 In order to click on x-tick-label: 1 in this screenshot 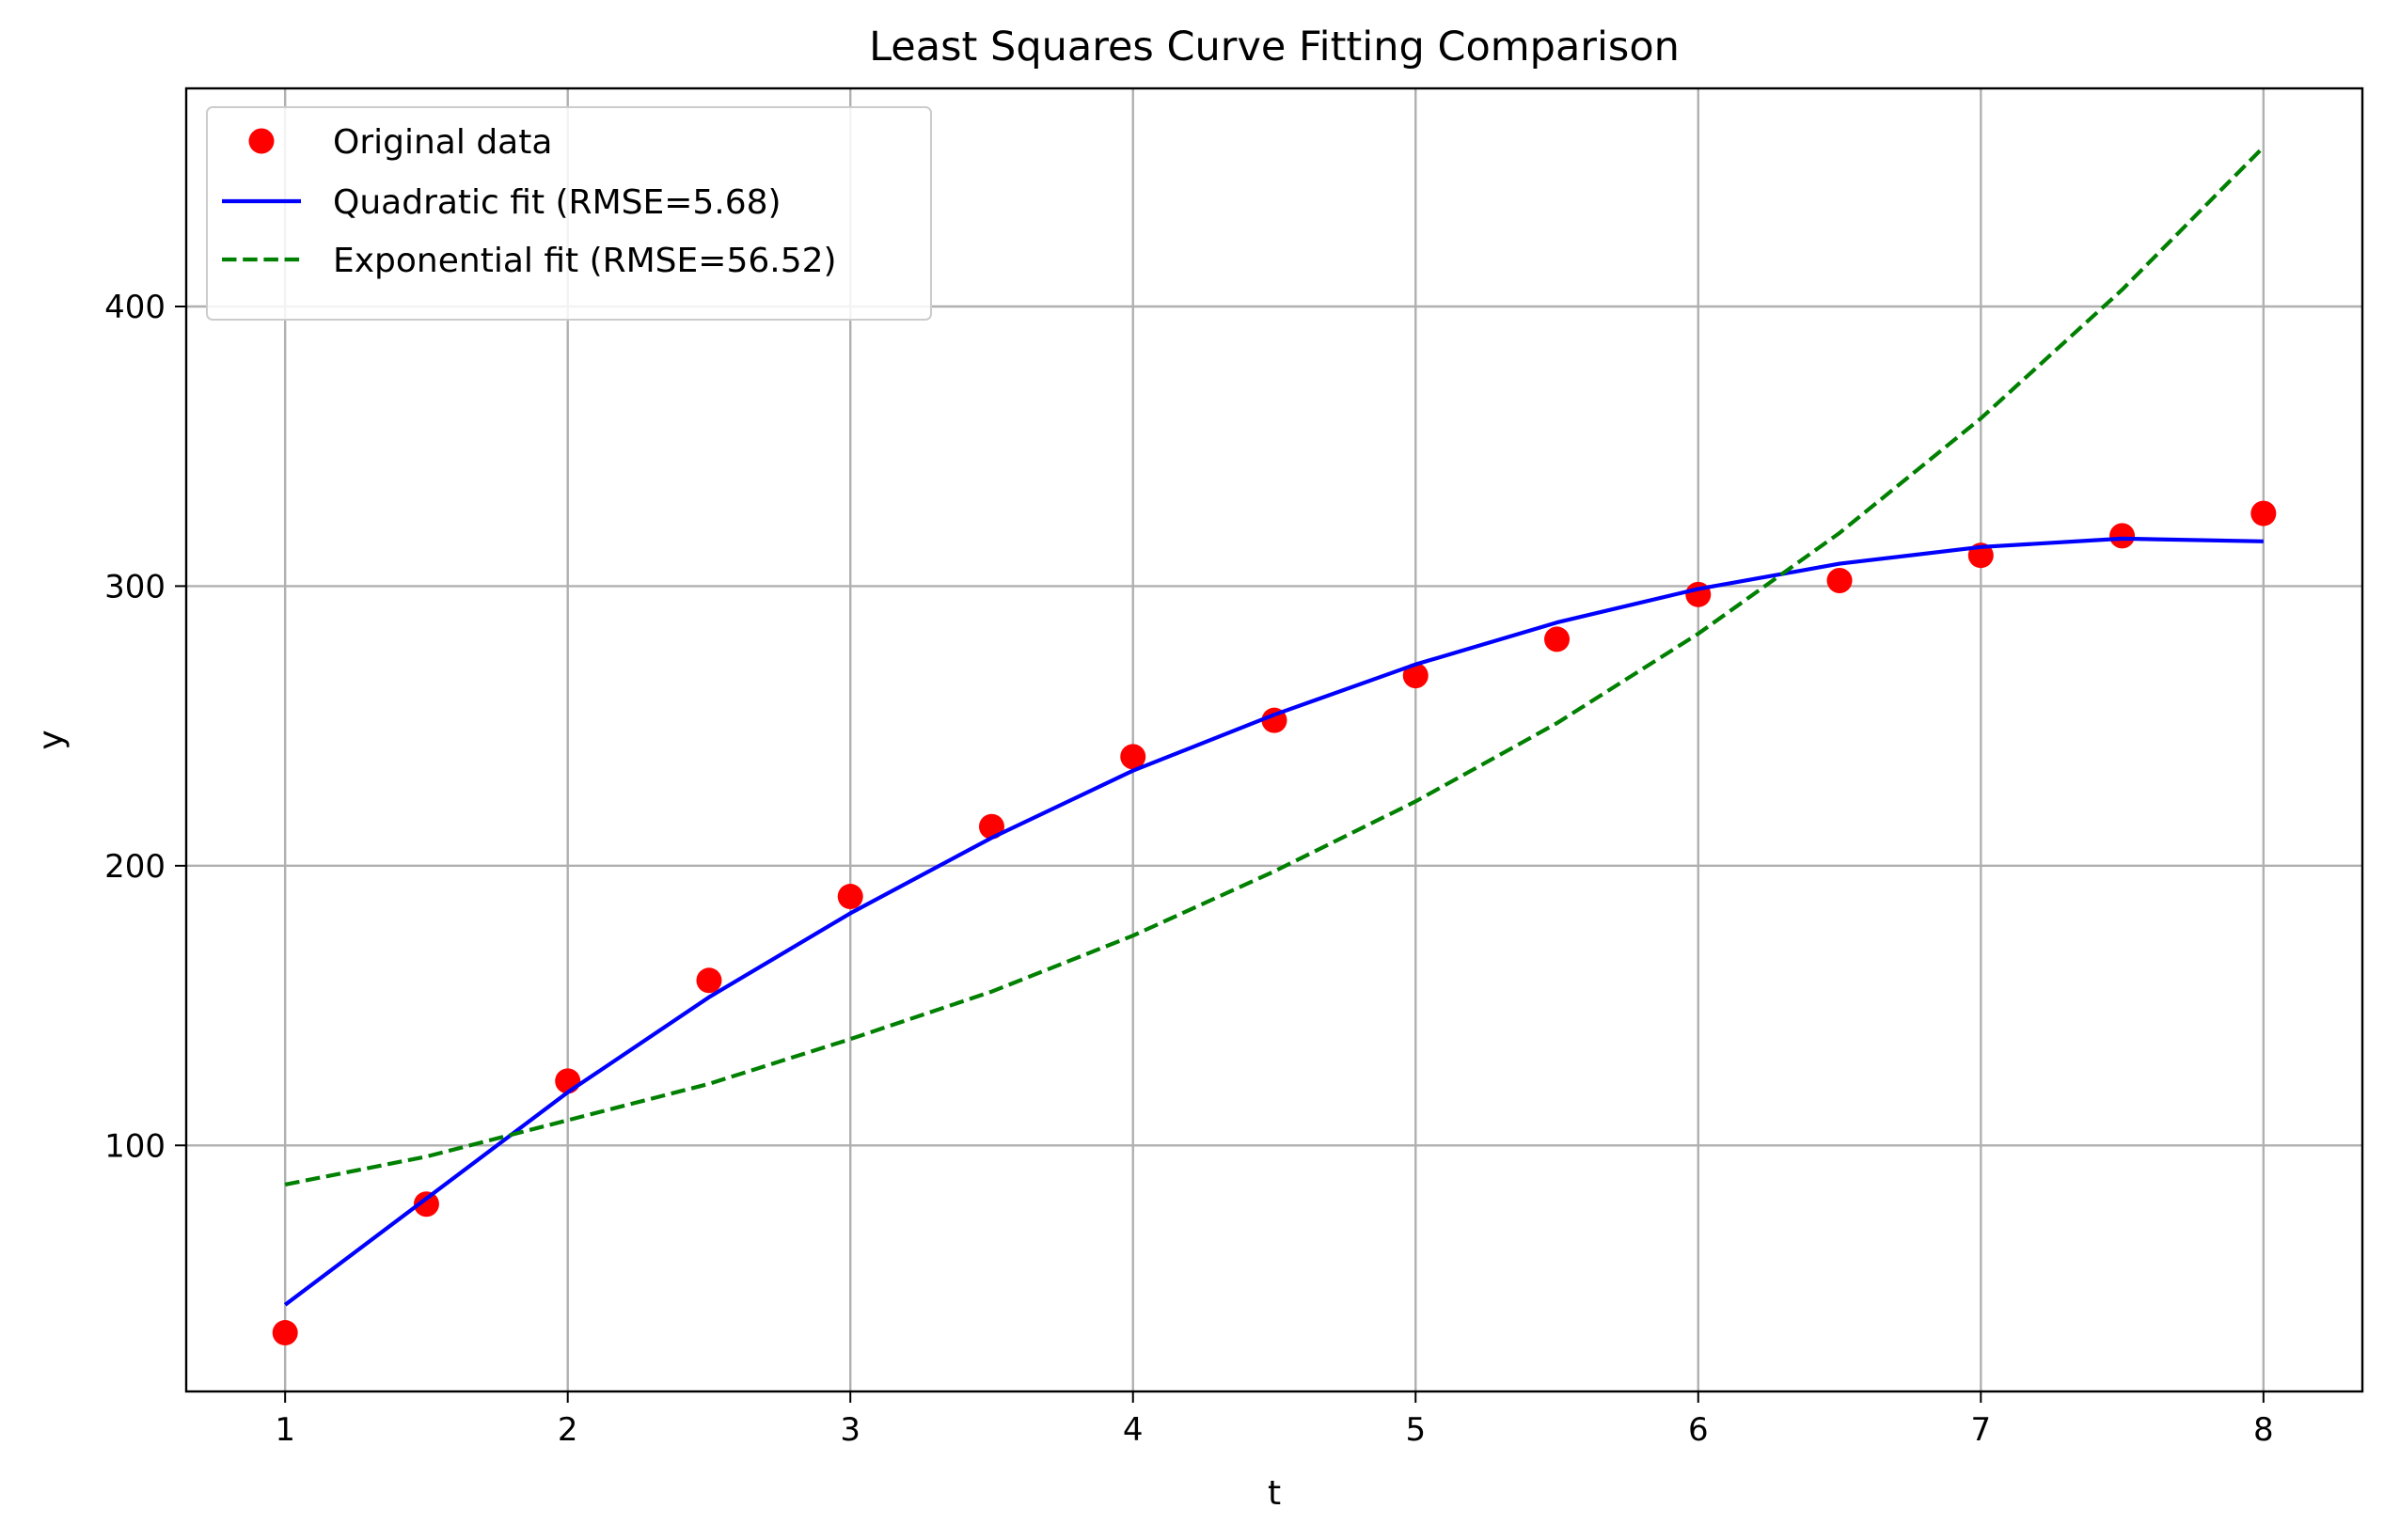, I will do `click(285, 1430)`.